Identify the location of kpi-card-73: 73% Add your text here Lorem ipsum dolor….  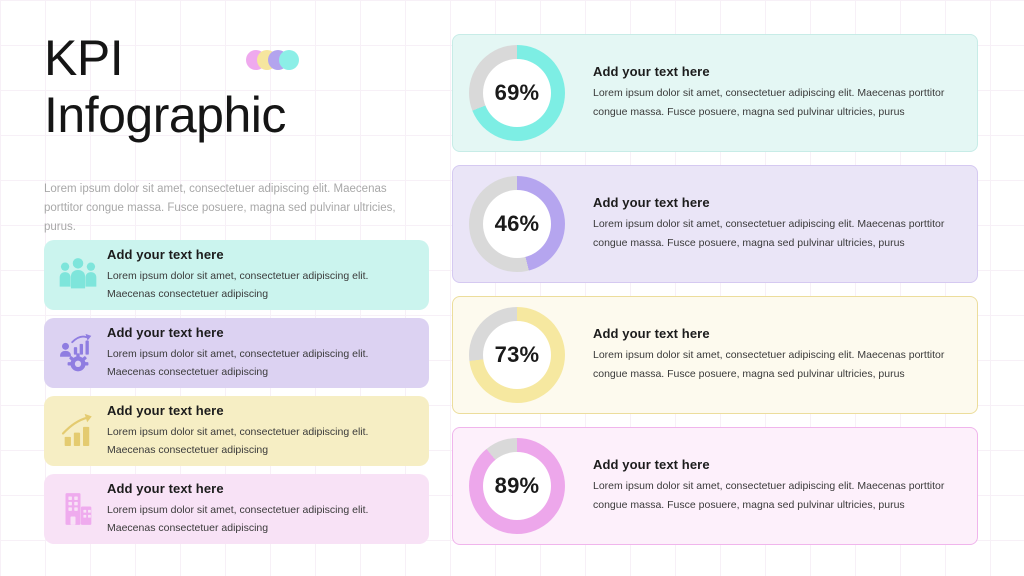
(715, 355).